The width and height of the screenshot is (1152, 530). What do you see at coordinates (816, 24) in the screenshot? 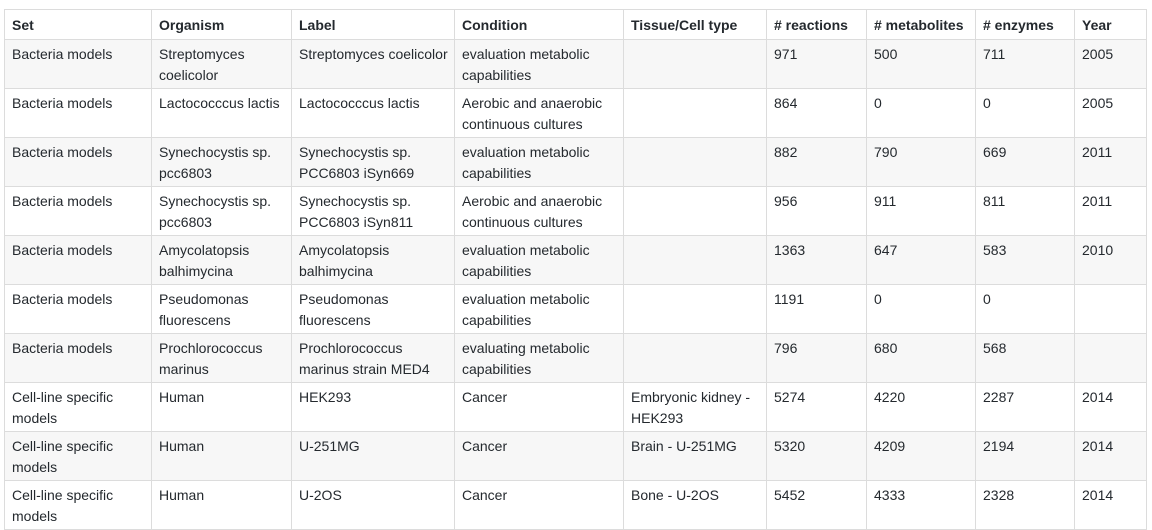
I see `column-header-reactions: # reactions` at bounding box center [816, 24].